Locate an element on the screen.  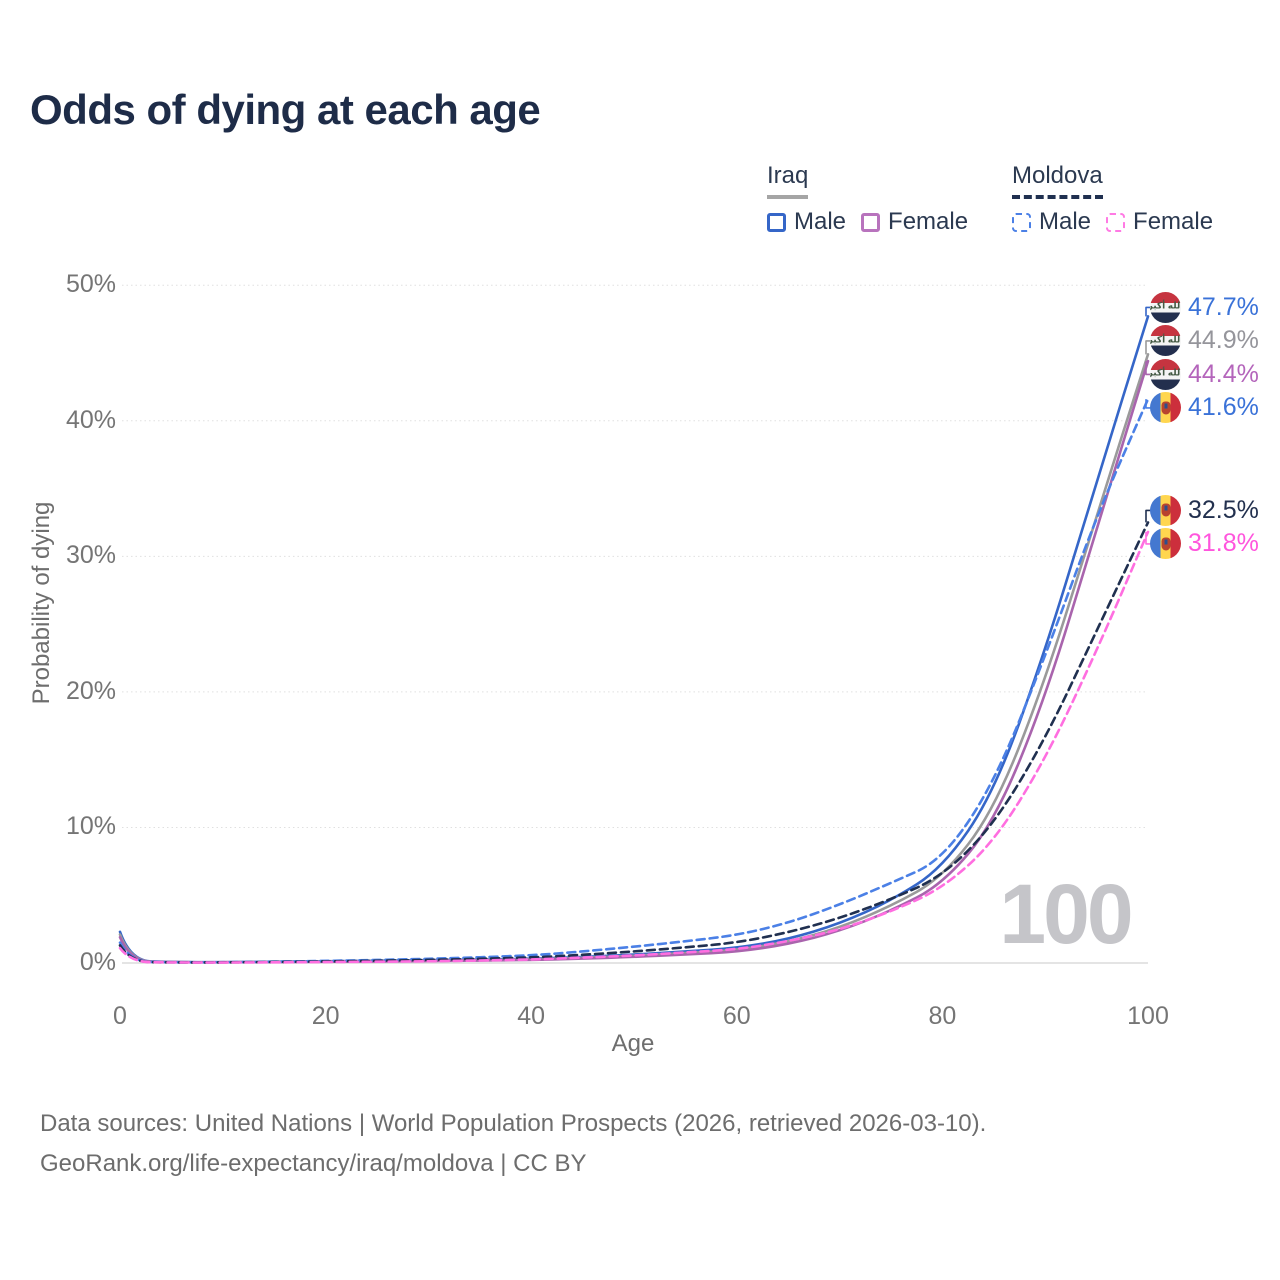
x-tick-label: 60 is located at coordinates (736, 1016).